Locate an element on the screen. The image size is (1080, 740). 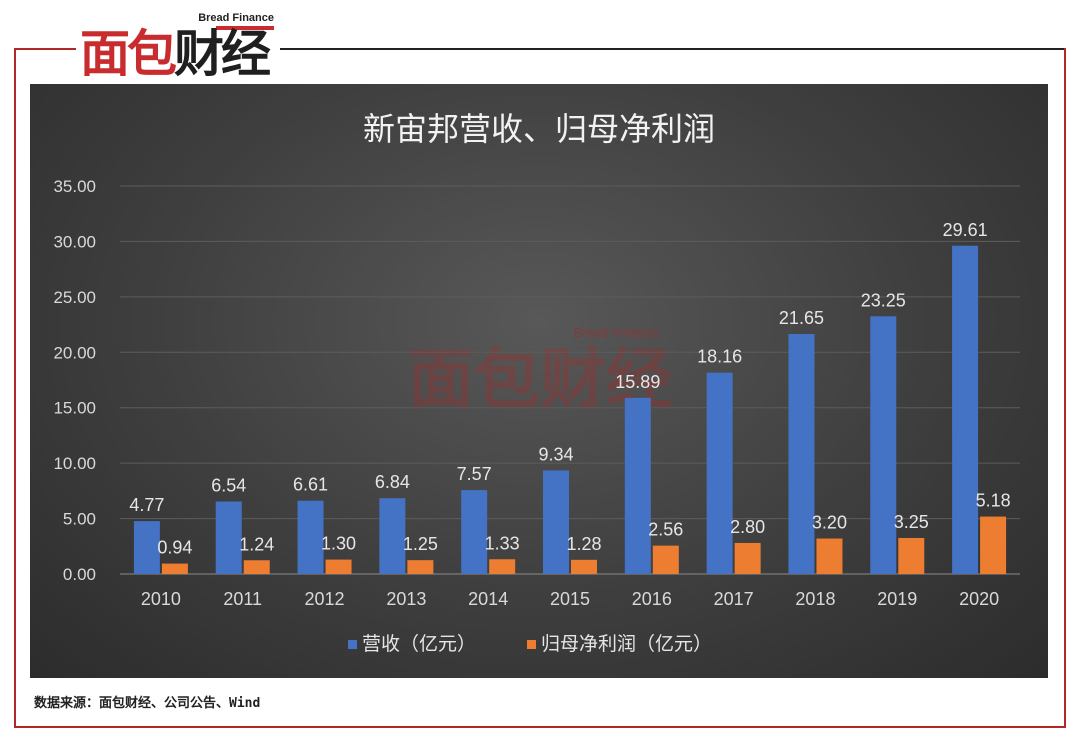
data-label-profit: 0.94 is located at coordinates (174, 548).